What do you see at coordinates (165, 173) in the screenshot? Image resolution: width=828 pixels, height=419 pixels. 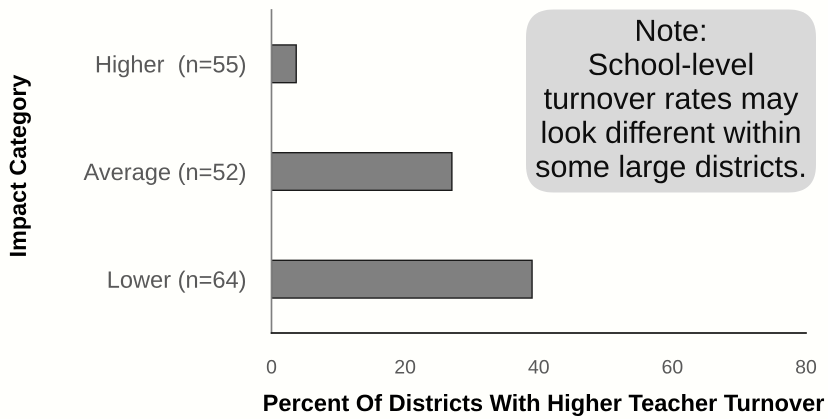 I see `y-tick-label: Average (n=52)` at bounding box center [165, 173].